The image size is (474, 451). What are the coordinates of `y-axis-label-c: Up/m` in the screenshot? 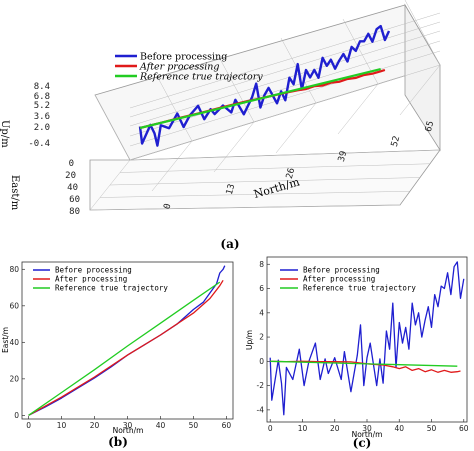 It's located at (249, 340).